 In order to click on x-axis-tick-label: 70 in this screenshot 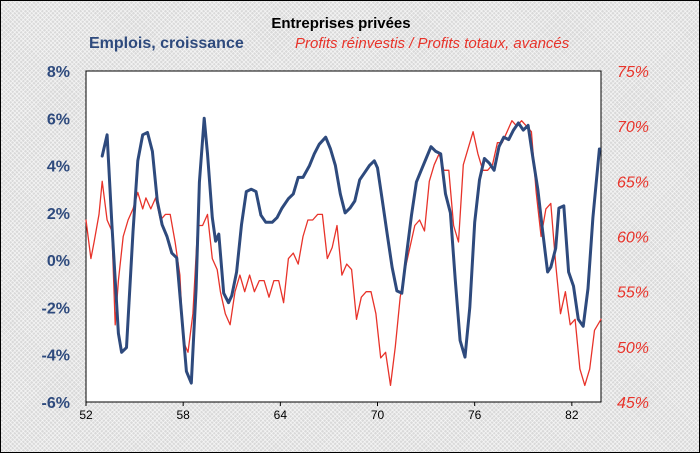, I will do `click(378, 415)`.